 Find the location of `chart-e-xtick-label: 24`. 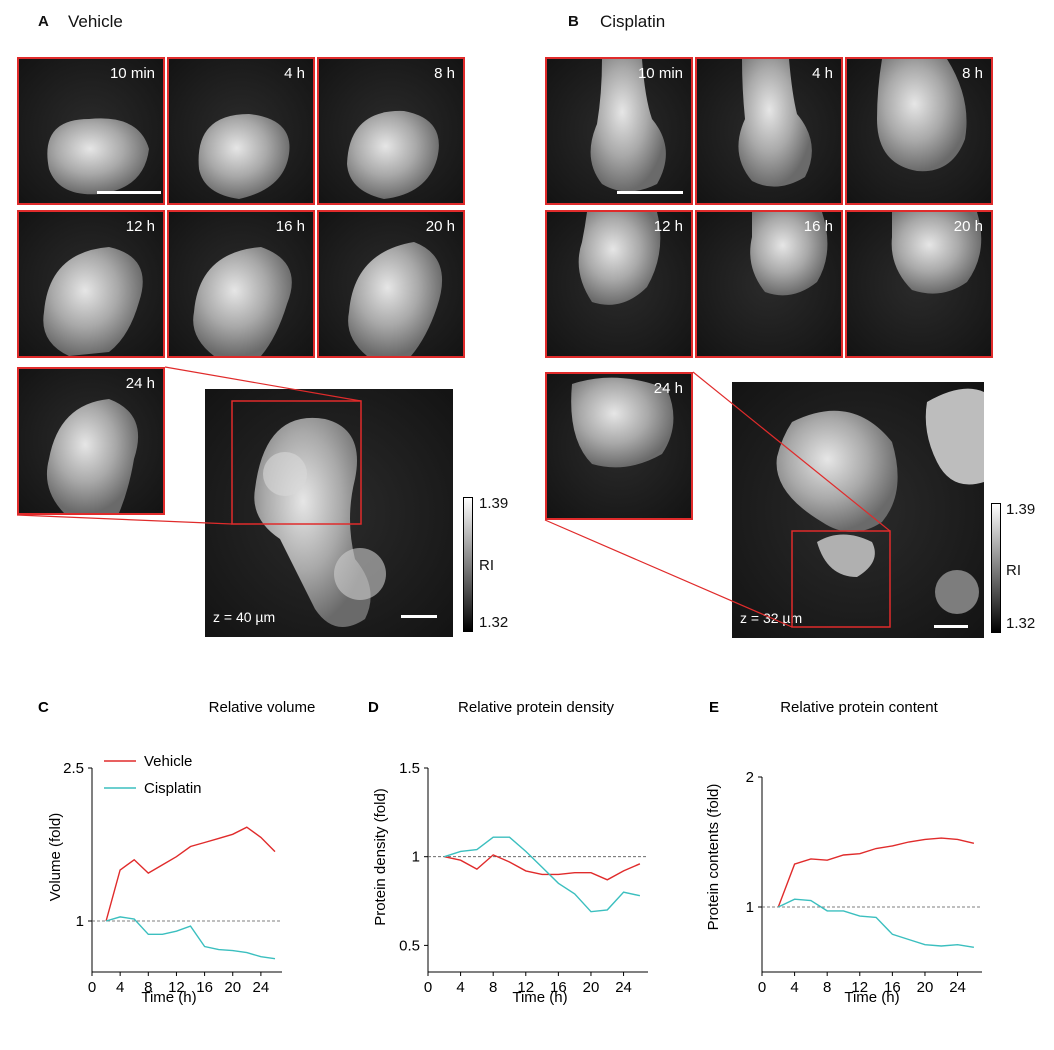

chart-e-xtick-label: 24 is located at coordinates (957, 987).